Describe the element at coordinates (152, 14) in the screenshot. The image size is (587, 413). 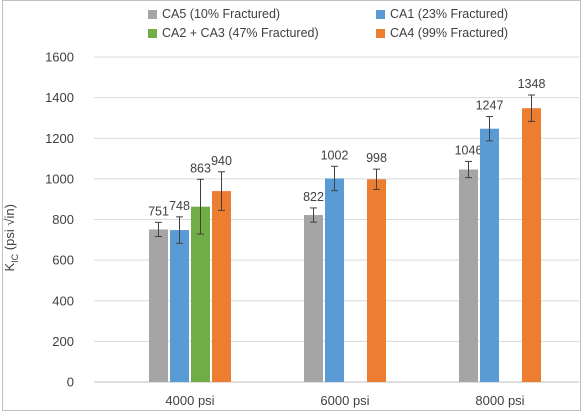
I see `legend-swatch-ca5` at that location.